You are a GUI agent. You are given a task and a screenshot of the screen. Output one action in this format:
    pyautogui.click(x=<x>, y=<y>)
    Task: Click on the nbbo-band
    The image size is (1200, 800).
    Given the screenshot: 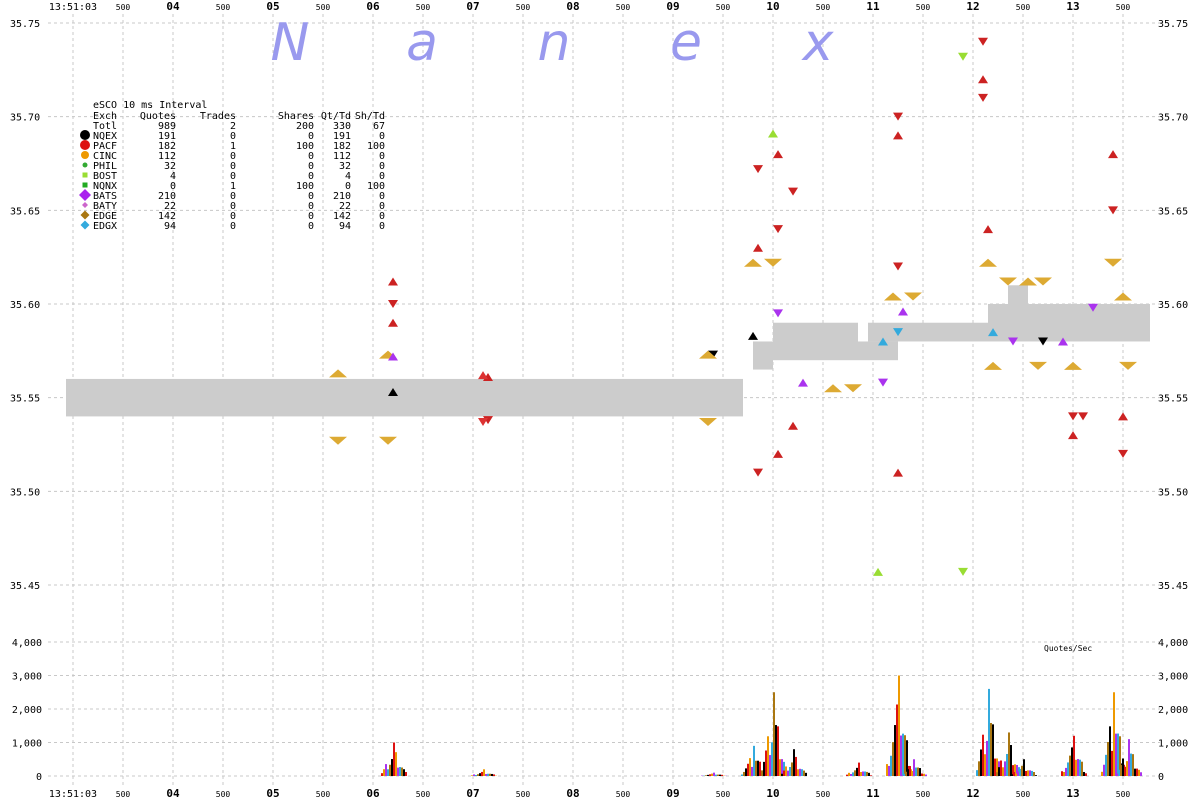 What is the action you would take?
    pyautogui.click(x=1018, y=304)
    